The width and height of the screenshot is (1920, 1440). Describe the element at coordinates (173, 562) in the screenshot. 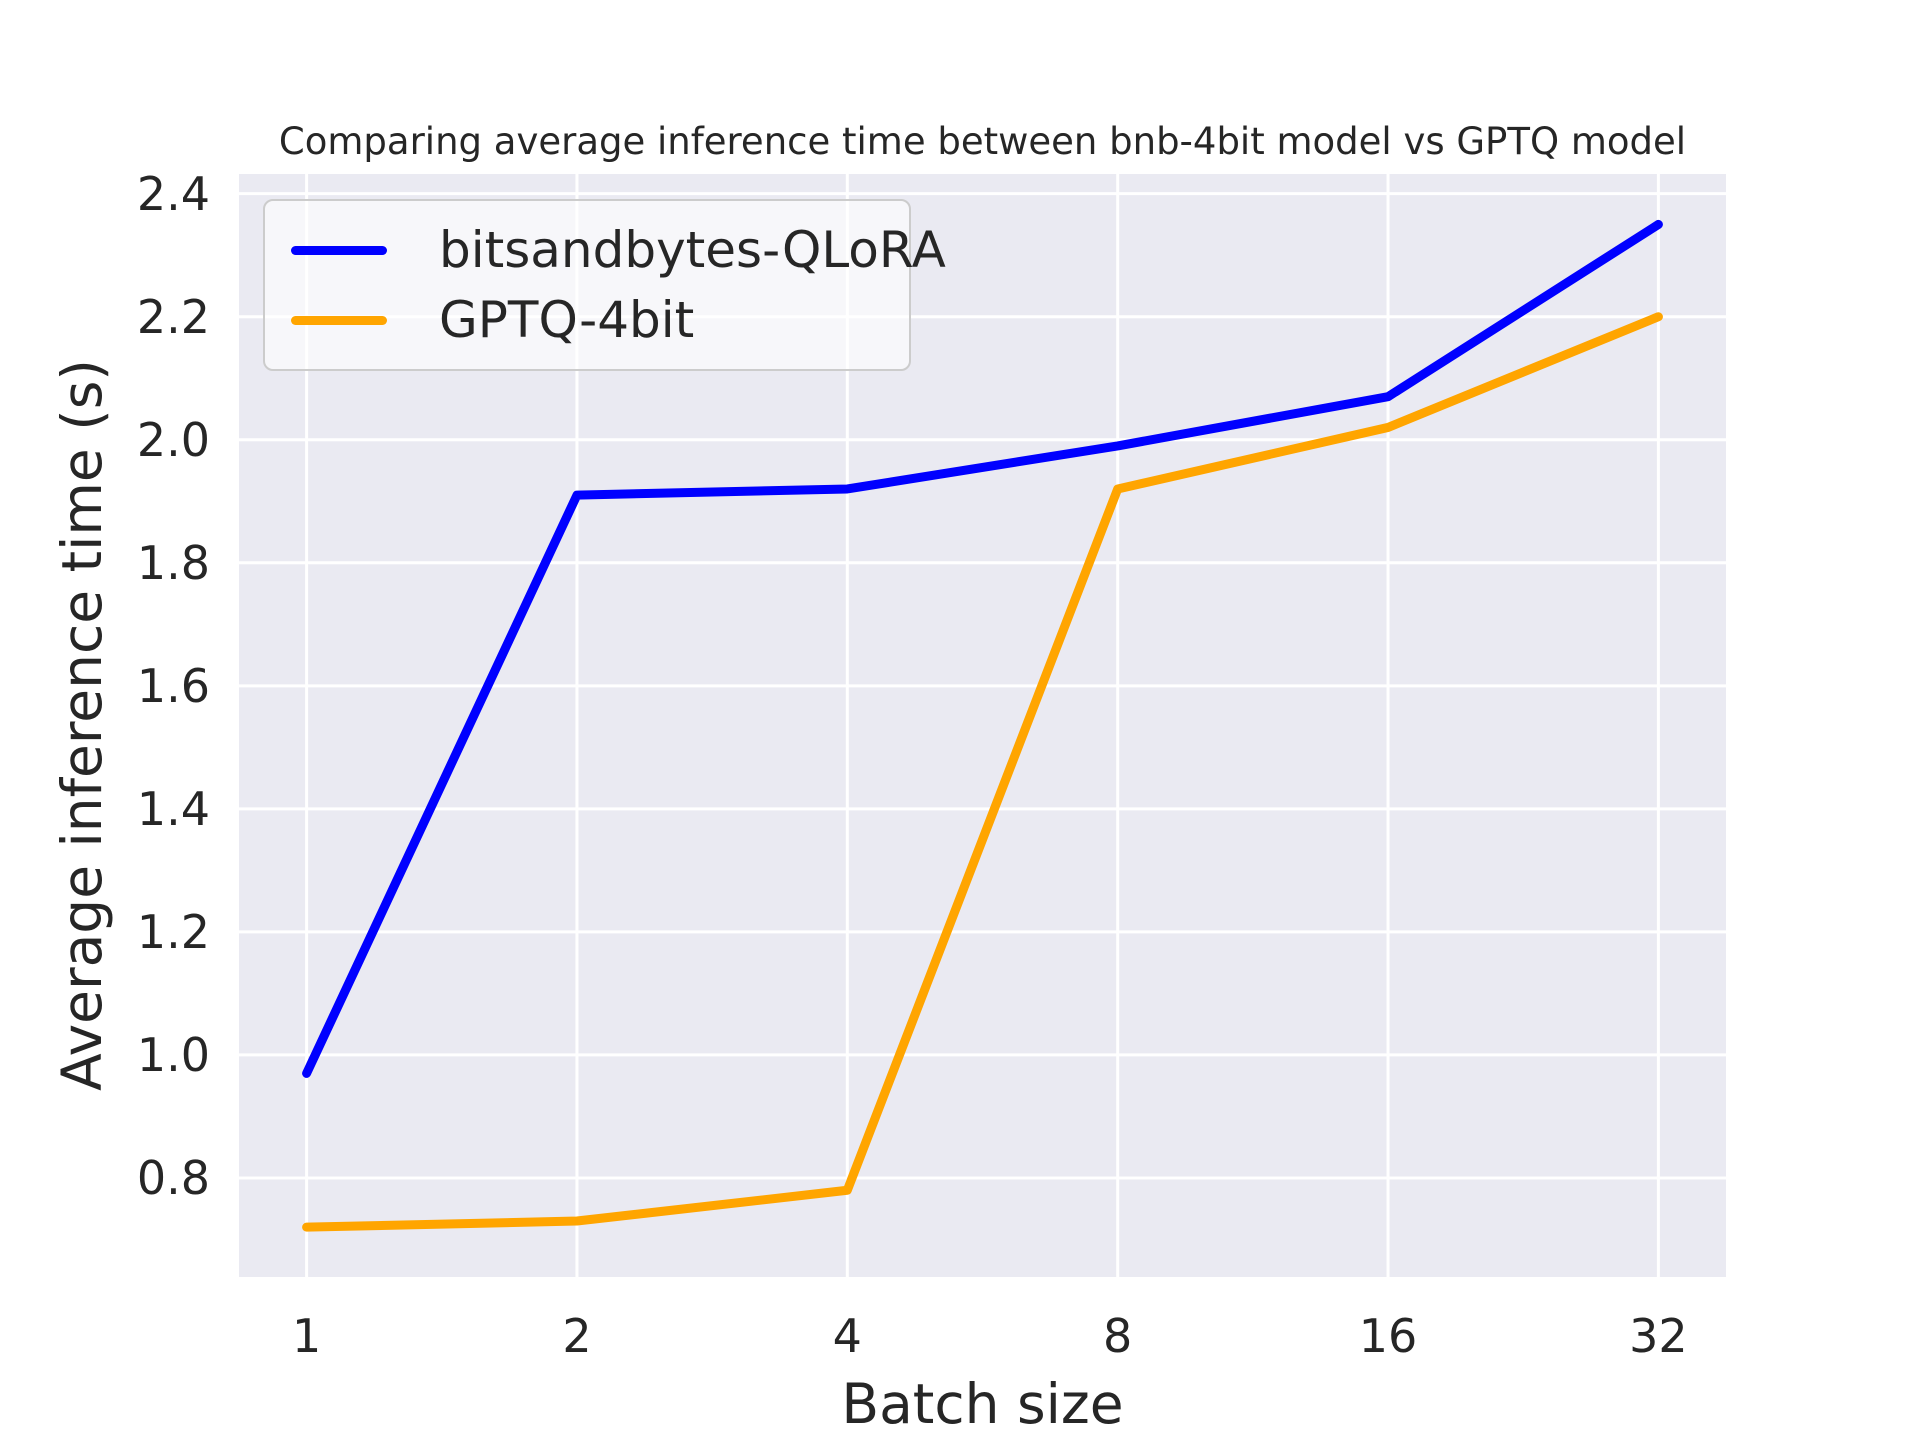

I see `y-tick-label: 1.8` at that location.